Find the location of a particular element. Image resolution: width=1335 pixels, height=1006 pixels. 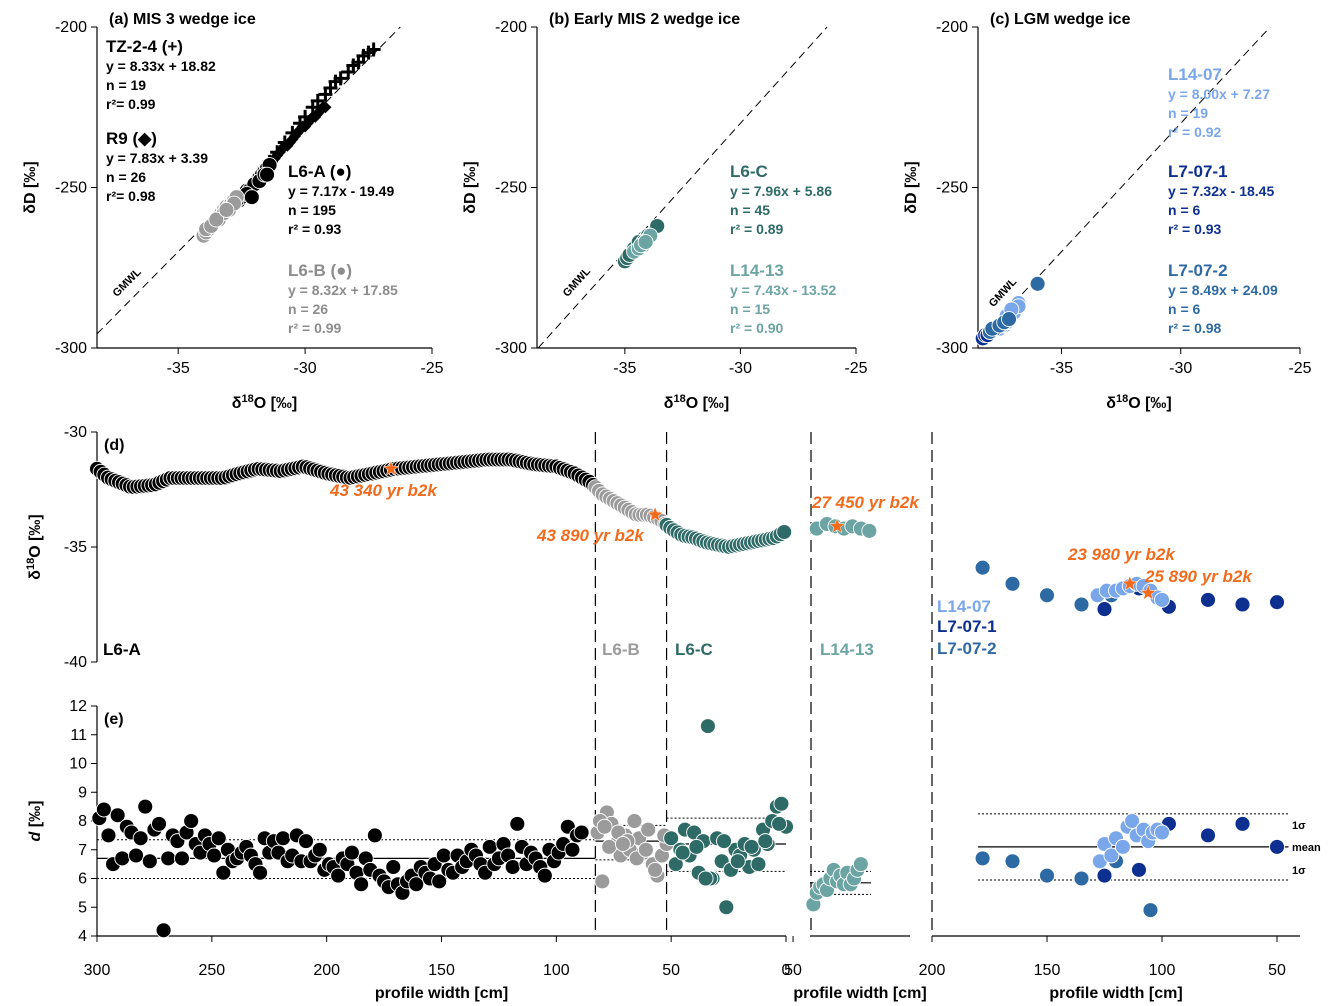

x-axis-label: profile width [cm] is located at coordinates (1115, 993).